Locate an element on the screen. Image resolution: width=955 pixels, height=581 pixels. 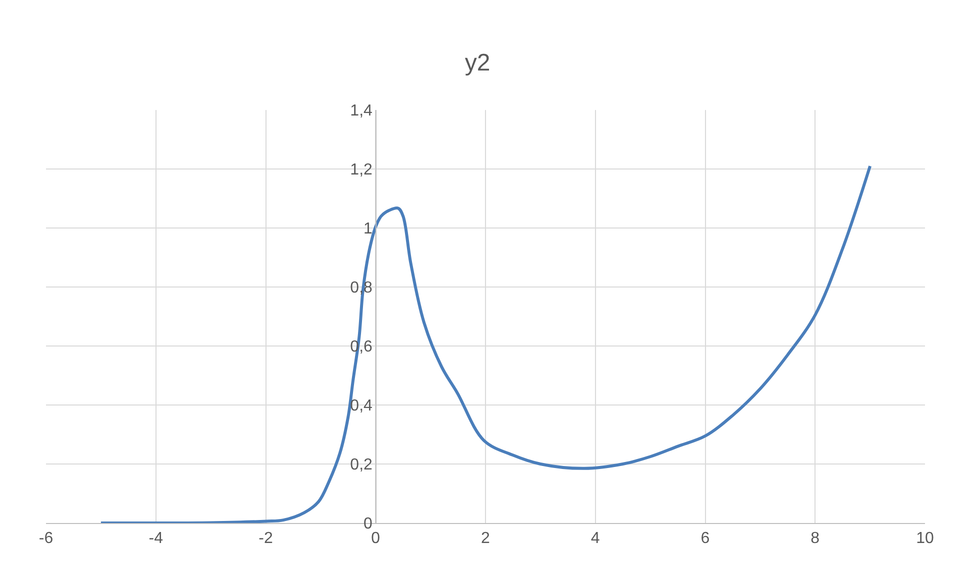
chart-title: y2 is located at coordinates (477, 62).